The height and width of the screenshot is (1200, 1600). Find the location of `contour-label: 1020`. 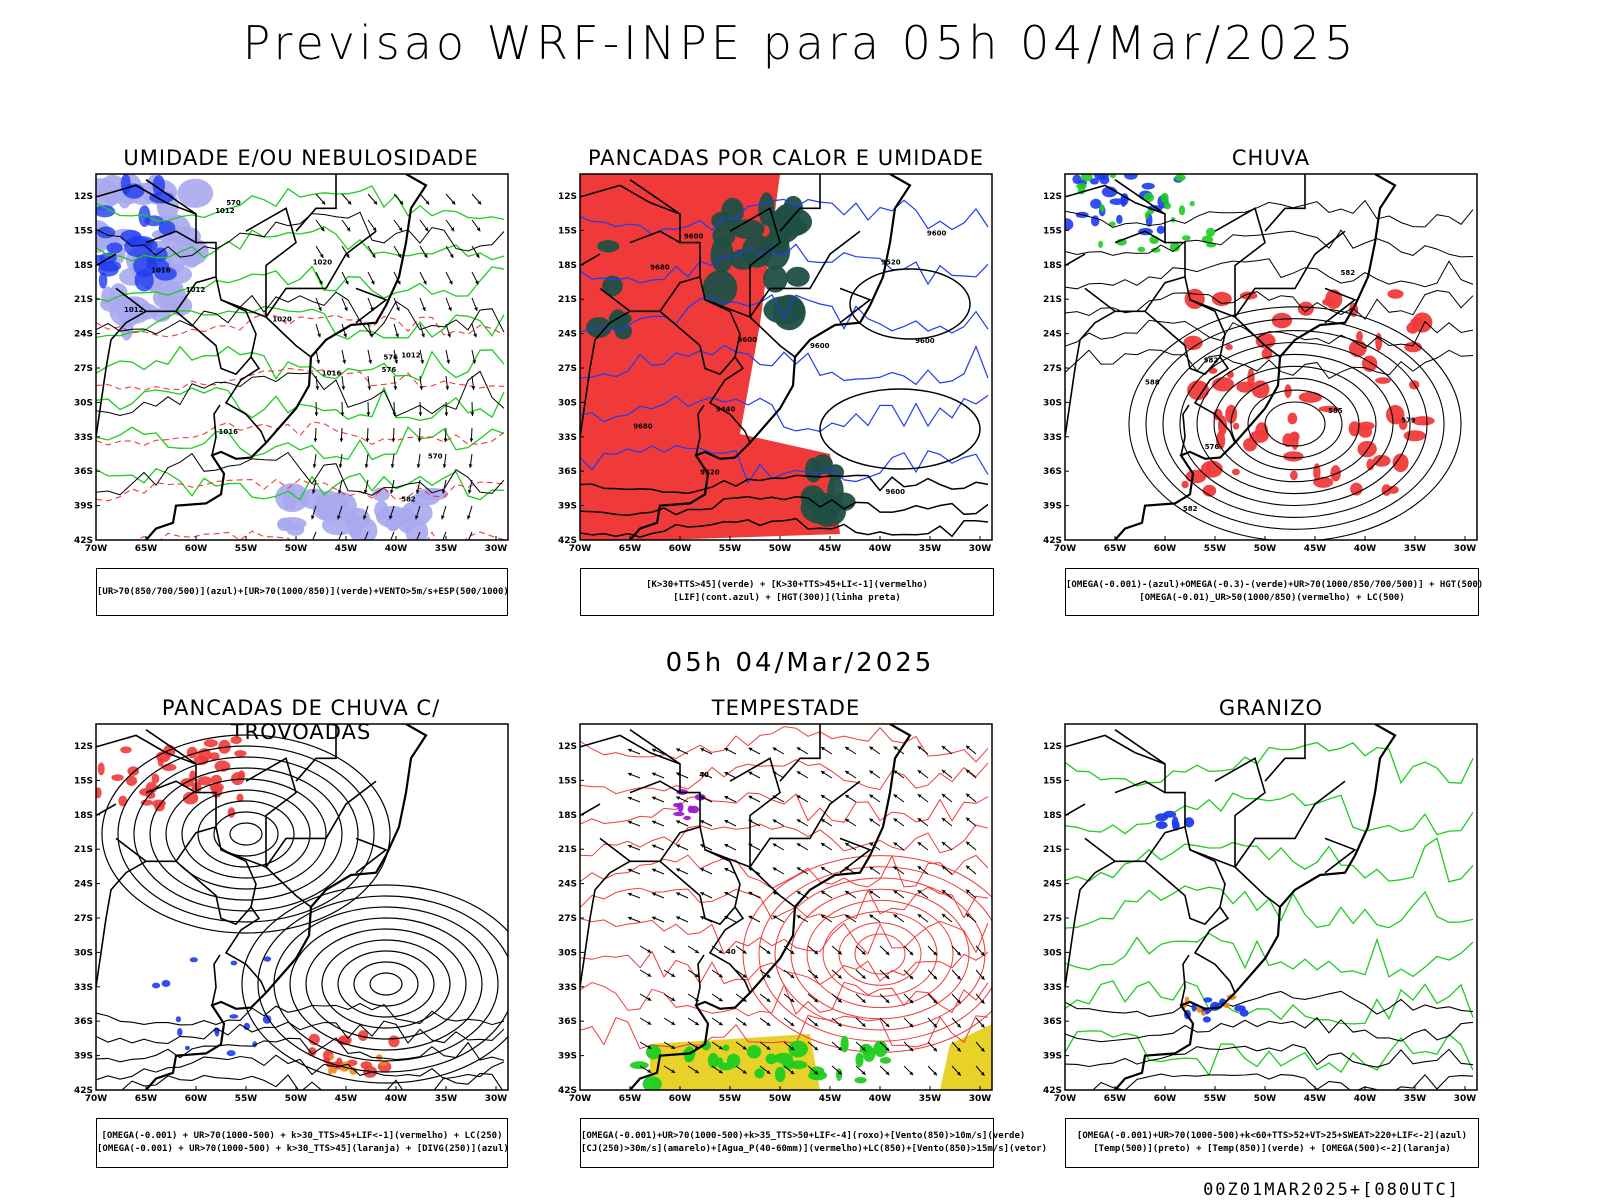

contour-label: 1020 is located at coordinates (323, 263).